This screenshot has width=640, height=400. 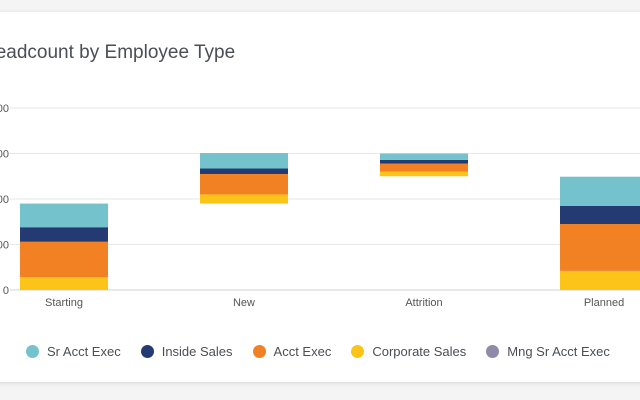 What do you see at coordinates (423, 303) in the screenshot?
I see `x-category-label: Attrition` at bounding box center [423, 303].